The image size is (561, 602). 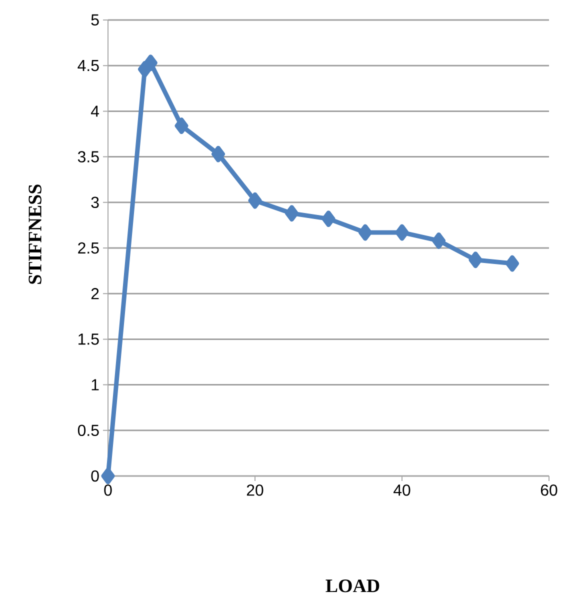 I want to click on x-axis-title: LOAD, so click(x=353, y=586).